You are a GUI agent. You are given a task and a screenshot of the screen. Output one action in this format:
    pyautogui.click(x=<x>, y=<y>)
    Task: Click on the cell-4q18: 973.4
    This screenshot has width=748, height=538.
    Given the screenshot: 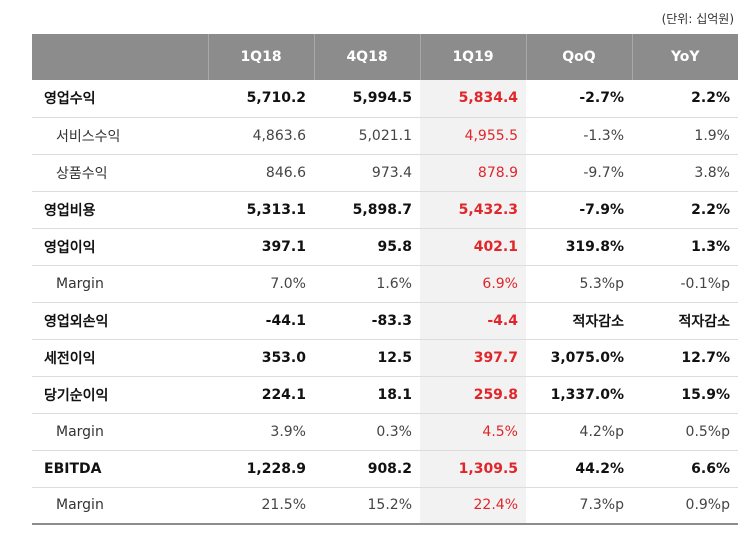 What is the action you would take?
    pyautogui.click(x=367, y=173)
    